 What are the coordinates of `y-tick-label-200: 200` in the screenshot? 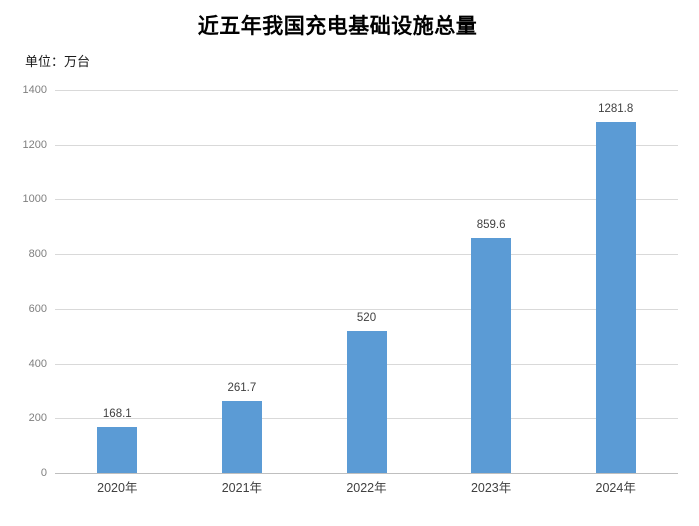 It's located at (37, 418).